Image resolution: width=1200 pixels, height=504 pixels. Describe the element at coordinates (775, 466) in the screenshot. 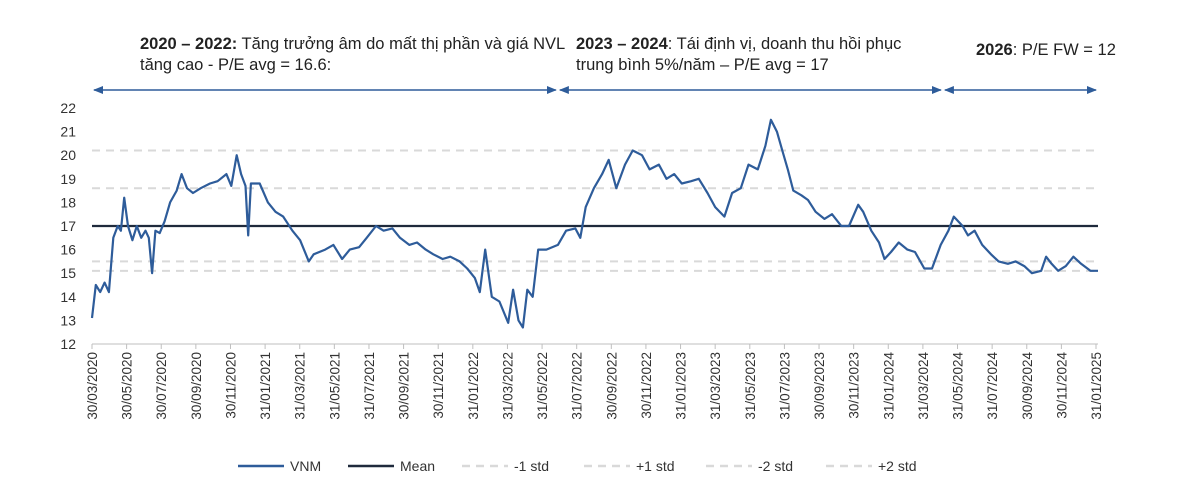

I see `legend-label-4: -2 std` at that location.